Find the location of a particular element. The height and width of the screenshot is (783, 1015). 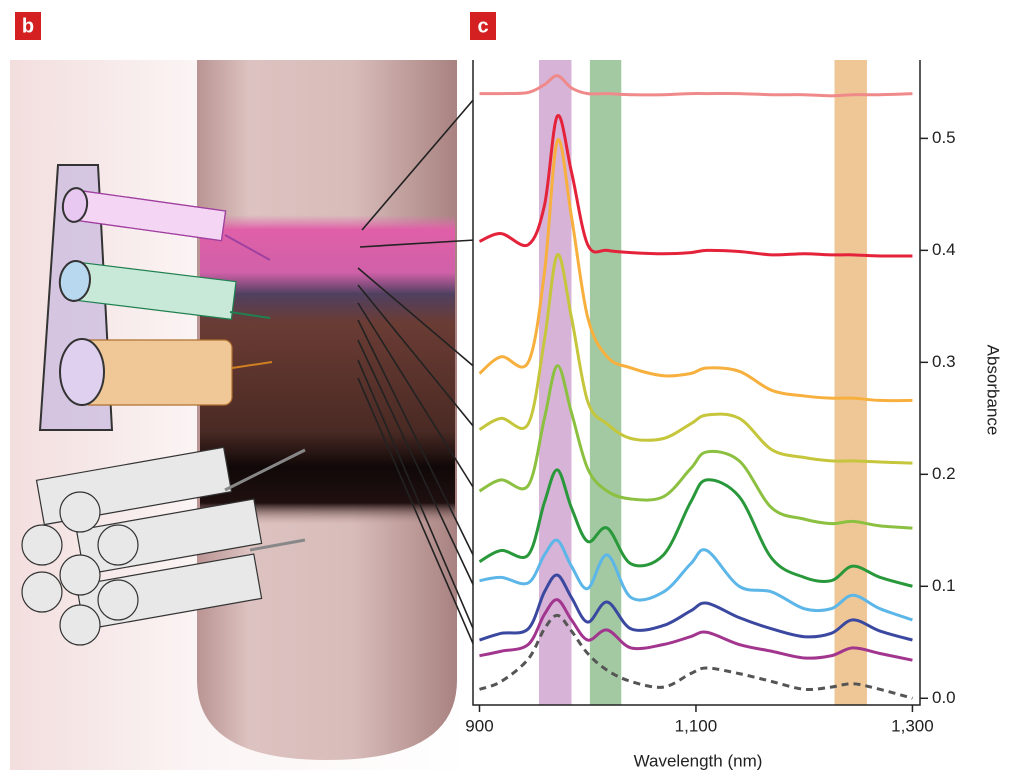

panel-label: c is located at coordinates (482, 26).